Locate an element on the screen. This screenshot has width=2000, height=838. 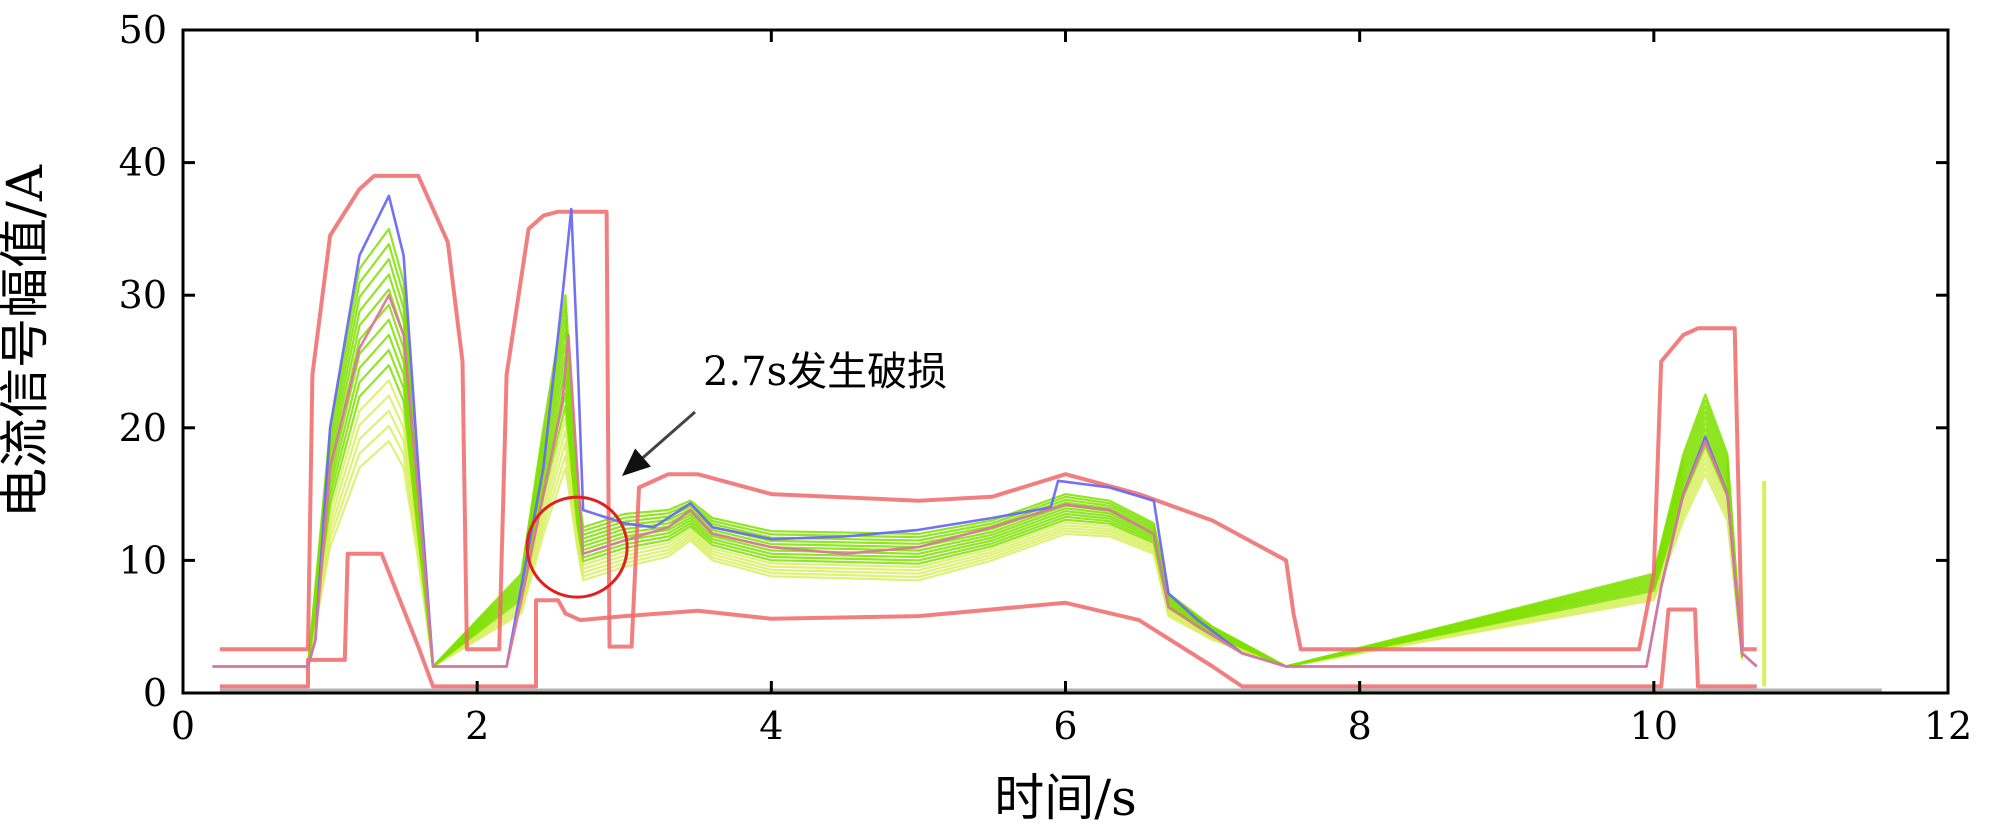
y-tick-label: 30 is located at coordinates (143, 295).